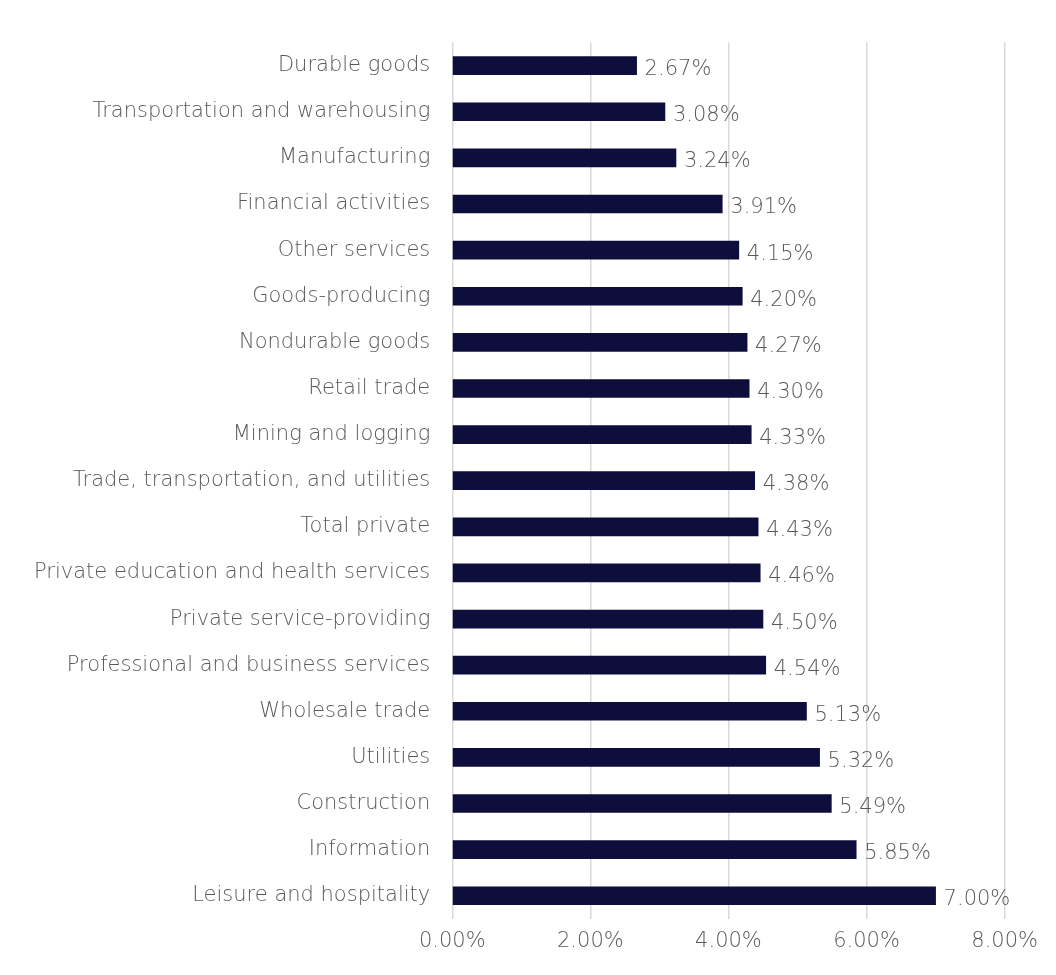  I want to click on x-tick-label: 0.00%, so click(452, 939).